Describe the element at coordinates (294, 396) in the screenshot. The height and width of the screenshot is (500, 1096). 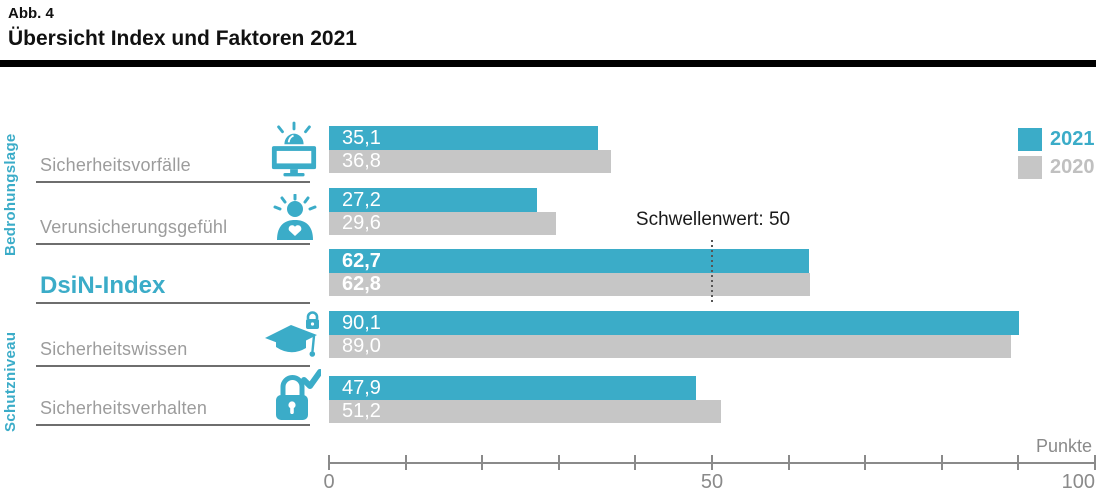
I see `padlock-check-icon` at that location.